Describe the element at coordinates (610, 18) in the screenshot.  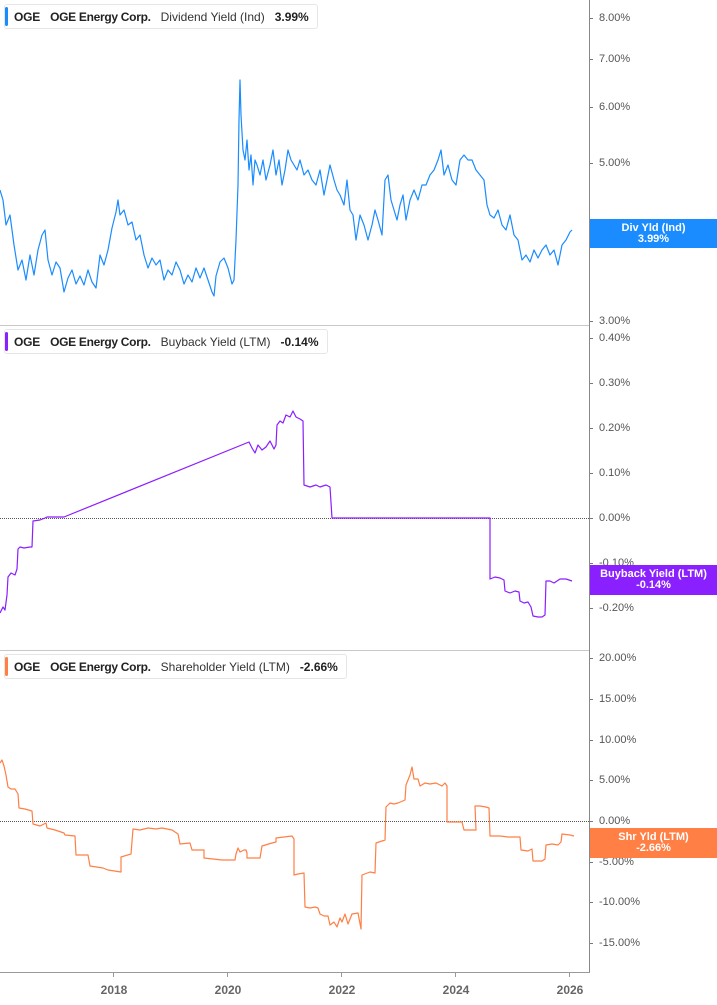
I see `y-tick: 8.00%` at that location.